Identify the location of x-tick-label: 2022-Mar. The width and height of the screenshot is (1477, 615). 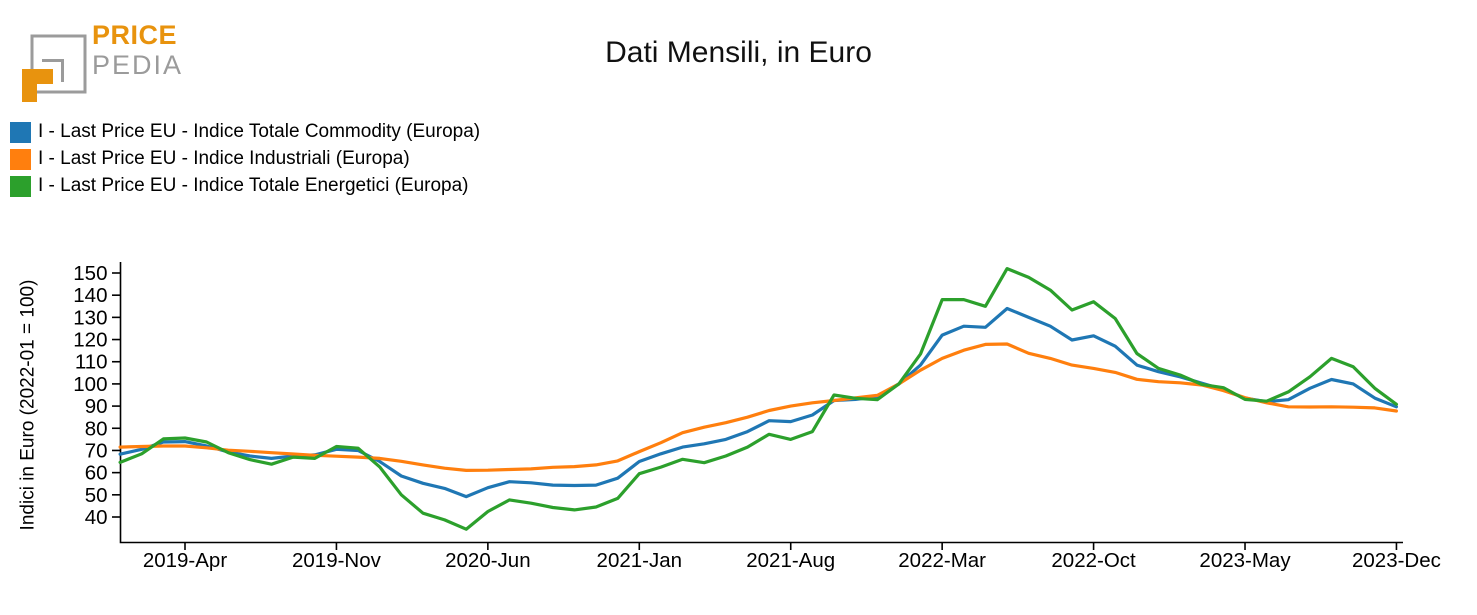
(942, 560).